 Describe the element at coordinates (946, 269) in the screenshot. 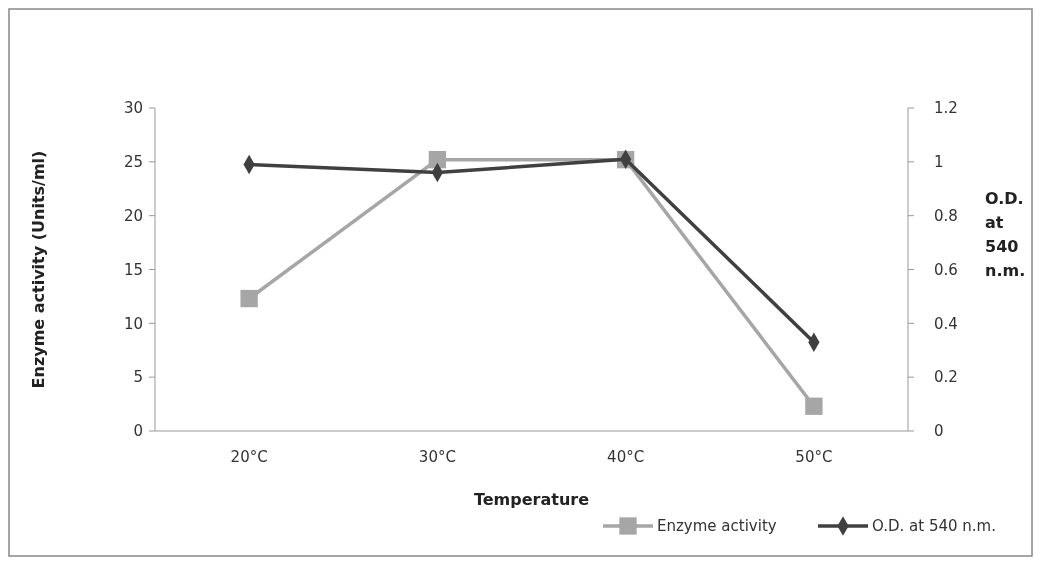

I see `y2-tick-label: 0.6` at that location.